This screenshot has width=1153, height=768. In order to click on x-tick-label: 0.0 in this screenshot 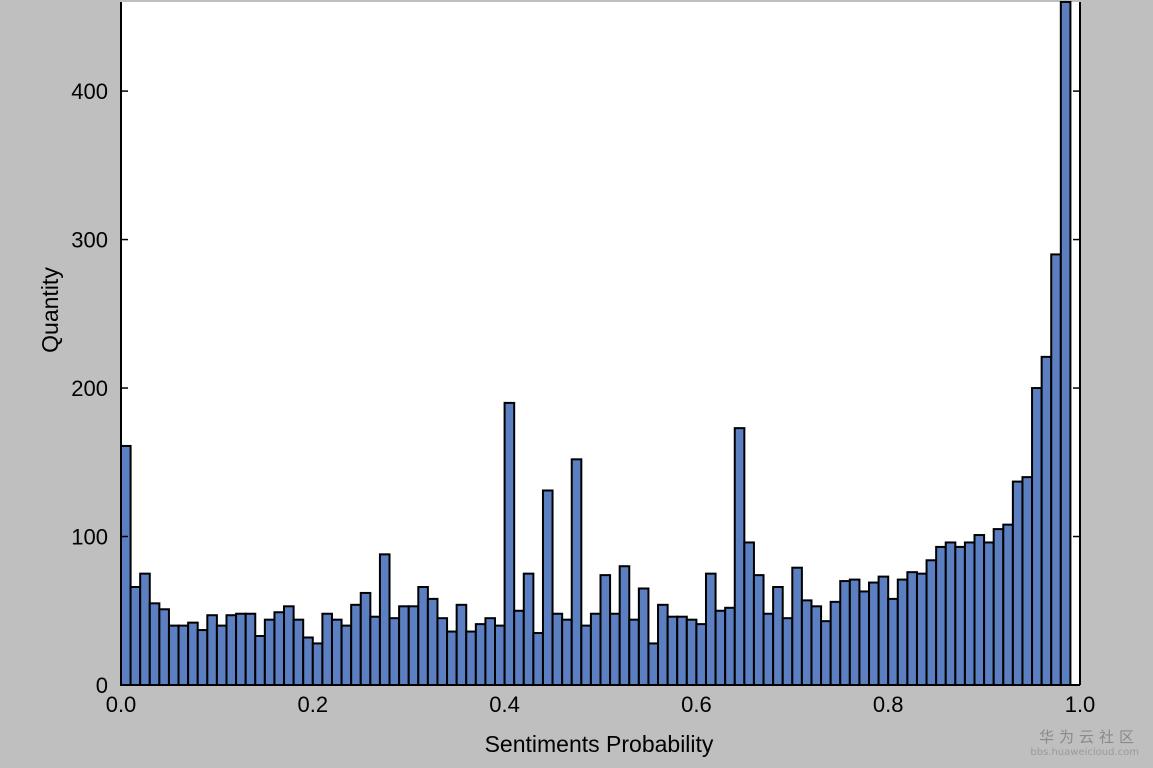, I will do `click(121, 704)`.